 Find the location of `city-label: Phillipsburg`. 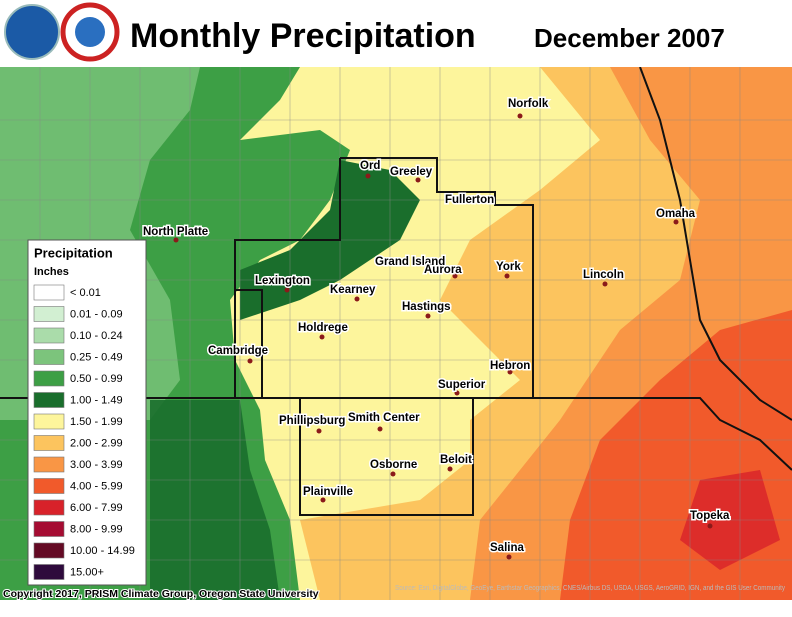

city-label: Phillipsburg is located at coordinates (312, 421).